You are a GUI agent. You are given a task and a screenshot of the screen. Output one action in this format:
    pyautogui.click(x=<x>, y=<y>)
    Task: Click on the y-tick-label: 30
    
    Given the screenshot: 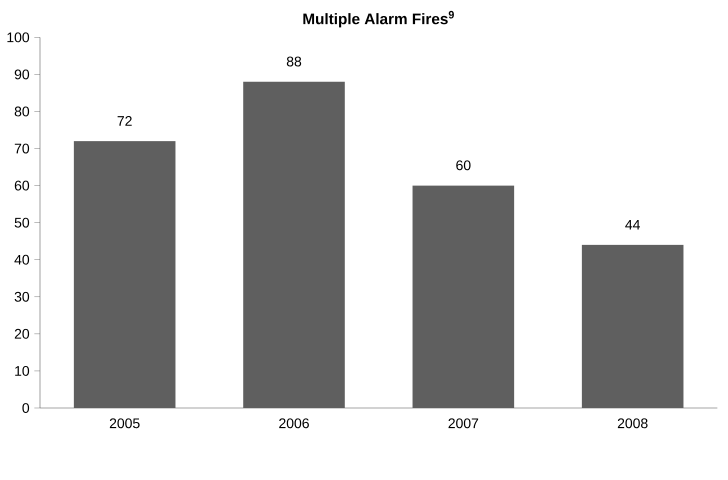 What is the action you would take?
    pyautogui.click(x=22, y=297)
    